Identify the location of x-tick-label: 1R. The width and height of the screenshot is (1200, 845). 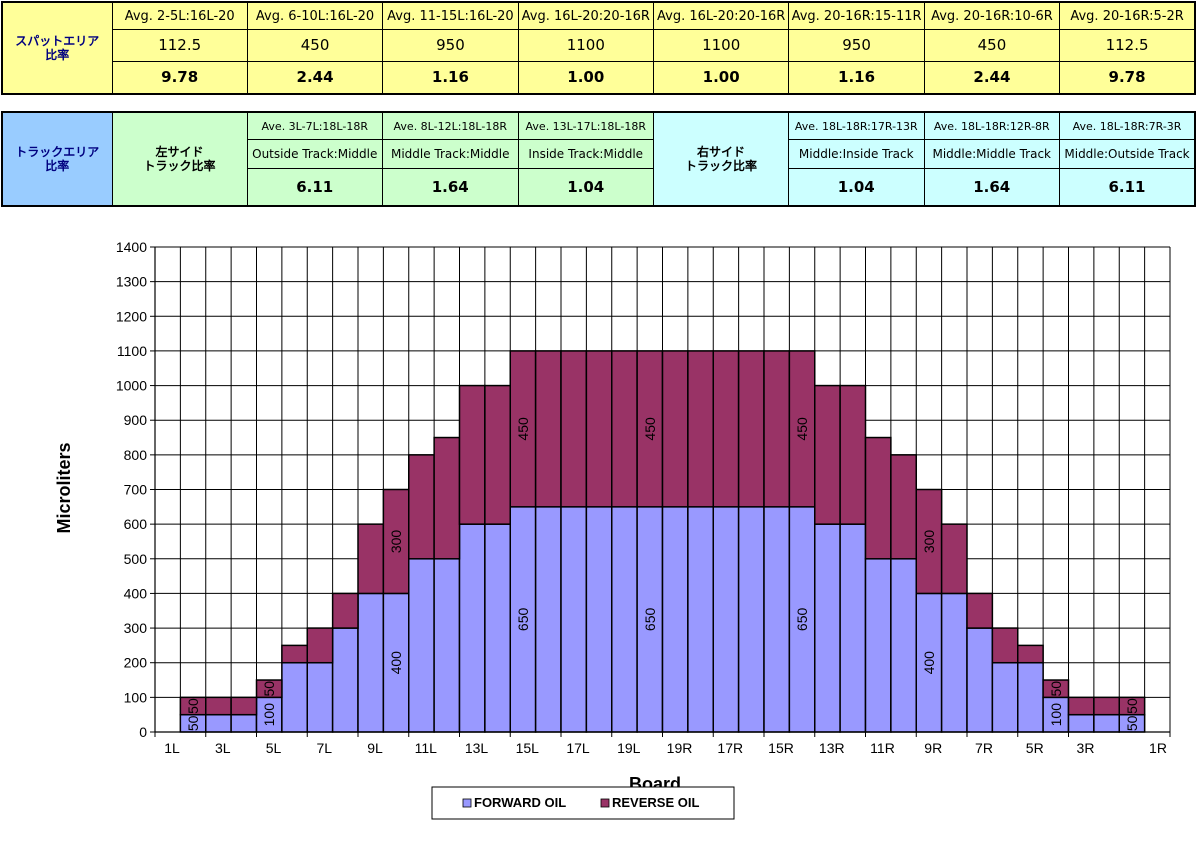
(1158, 748).